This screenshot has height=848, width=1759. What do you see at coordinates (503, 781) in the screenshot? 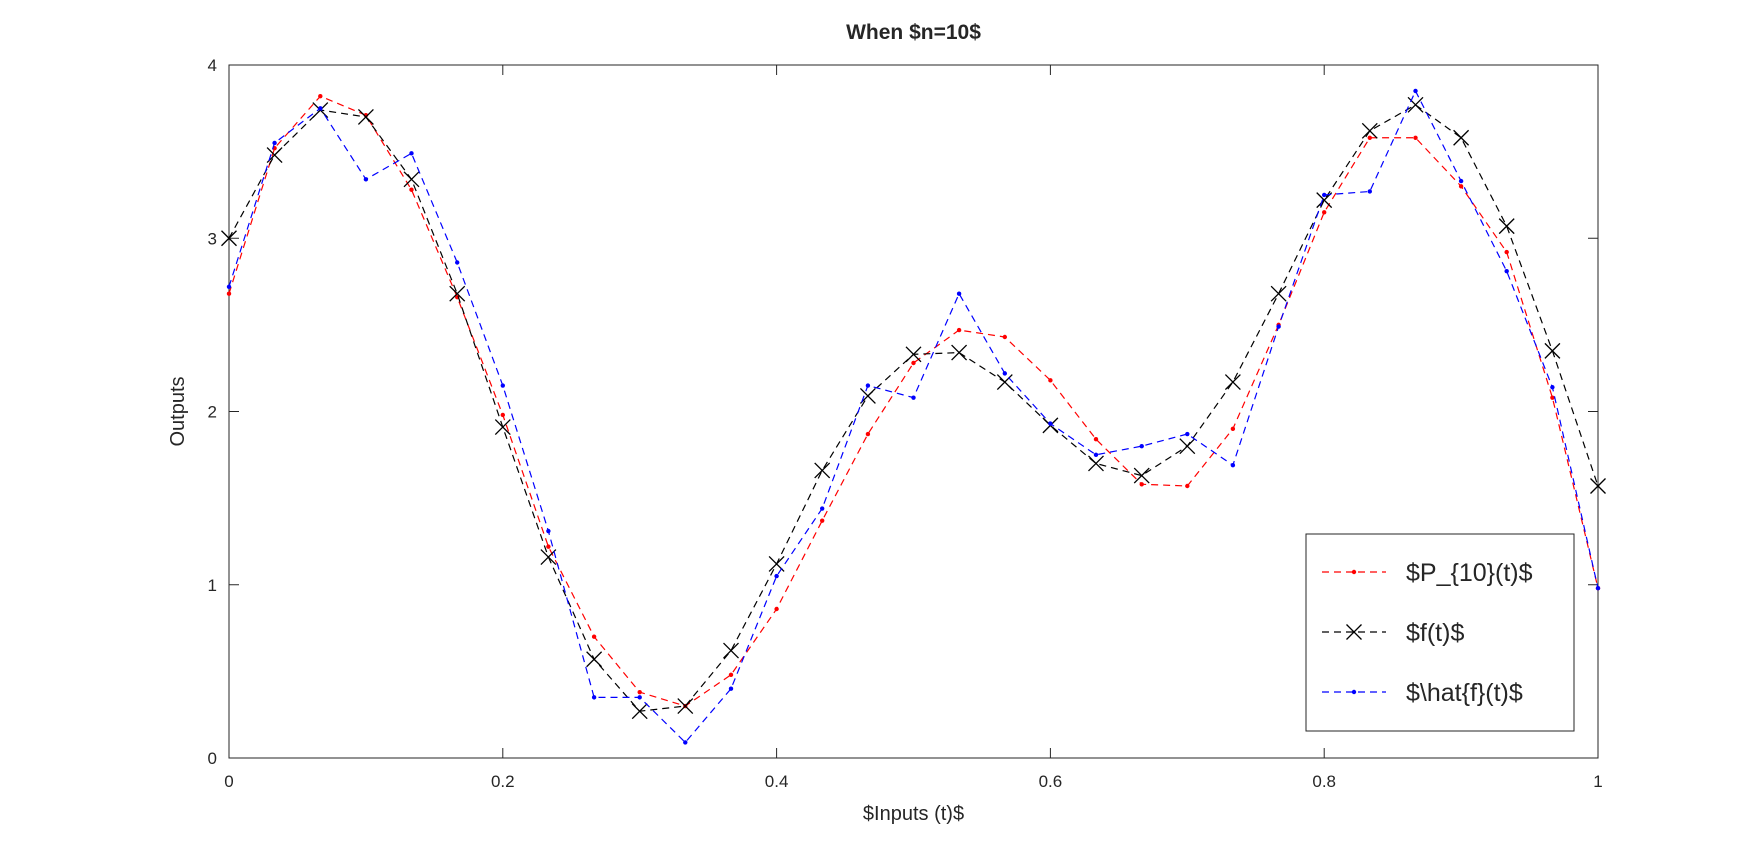
I see `x-tick-label: 0.2` at bounding box center [503, 781].